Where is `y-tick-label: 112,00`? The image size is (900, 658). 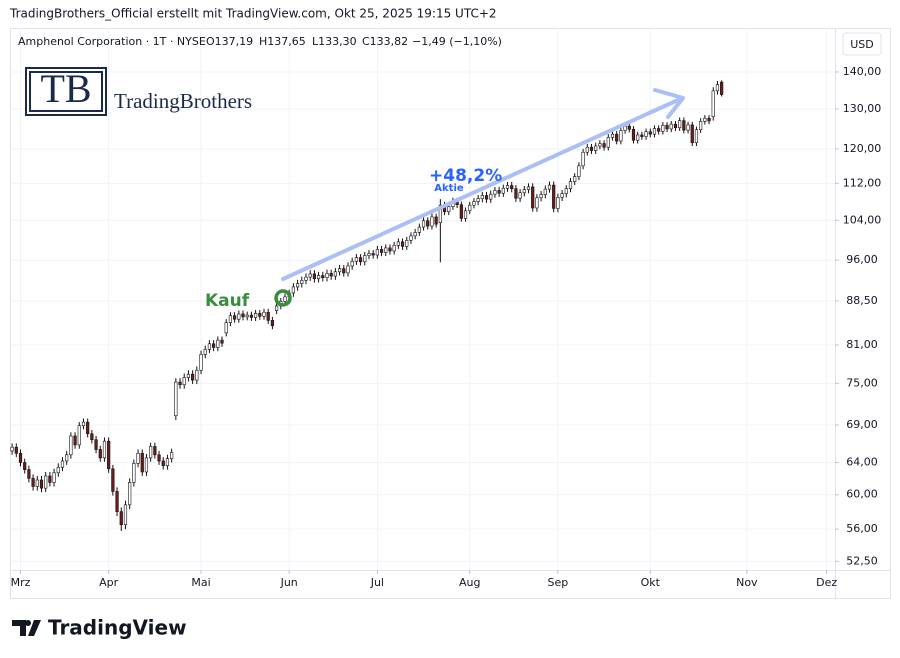 y-tick-label: 112,00 is located at coordinates (862, 182).